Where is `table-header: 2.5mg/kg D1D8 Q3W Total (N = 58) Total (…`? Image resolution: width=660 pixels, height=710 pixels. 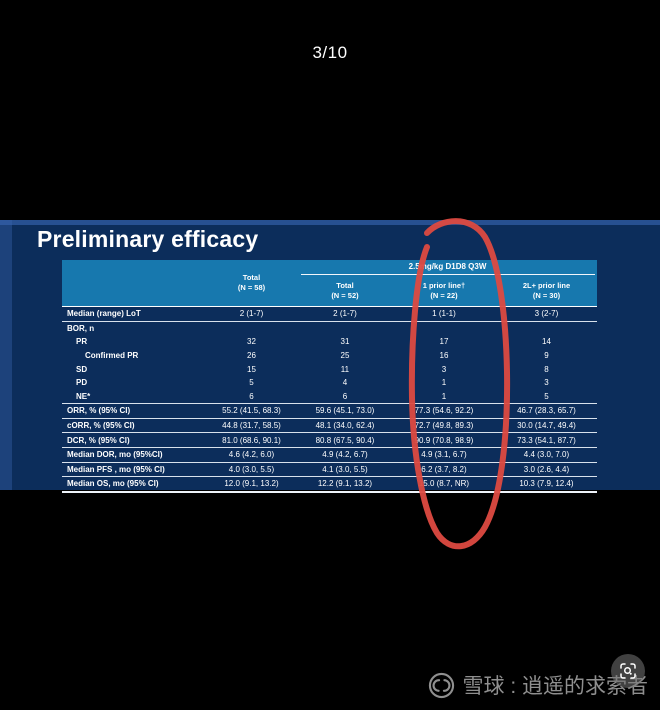 table-header: 2.5mg/kg D1D8 Q3W Total (N = 58) Total (… is located at coordinates (329, 283).